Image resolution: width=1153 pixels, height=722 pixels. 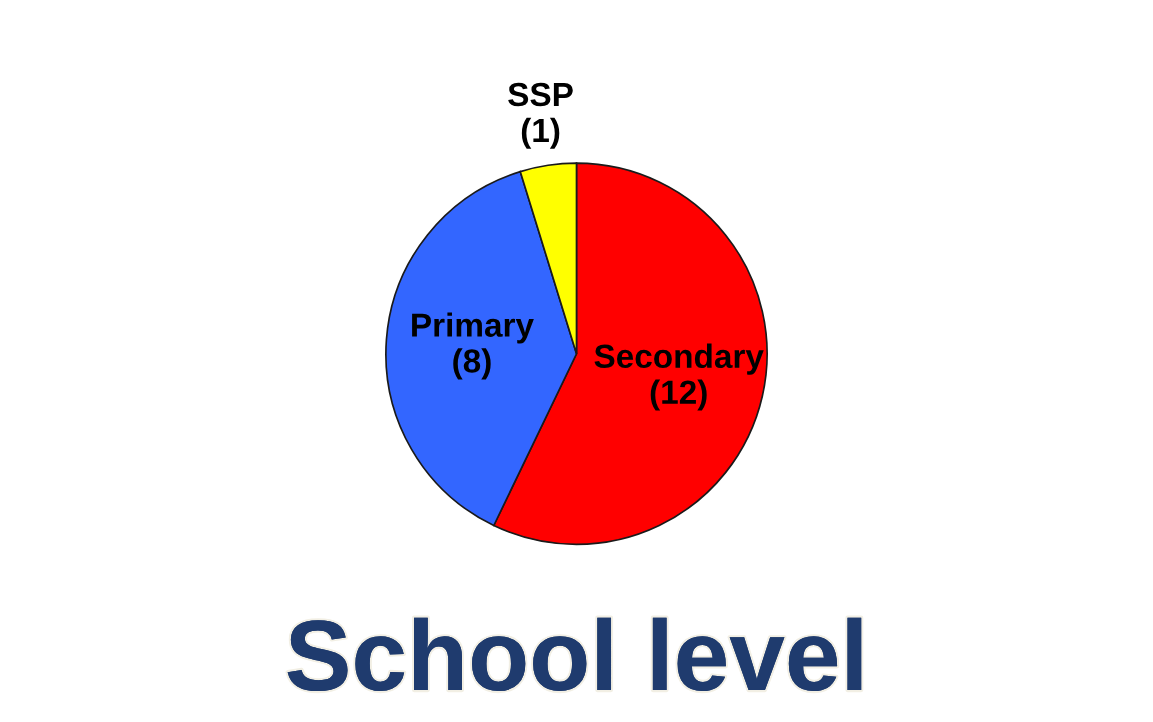 I want to click on slice-label: Secondary, so click(x=679, y=359).